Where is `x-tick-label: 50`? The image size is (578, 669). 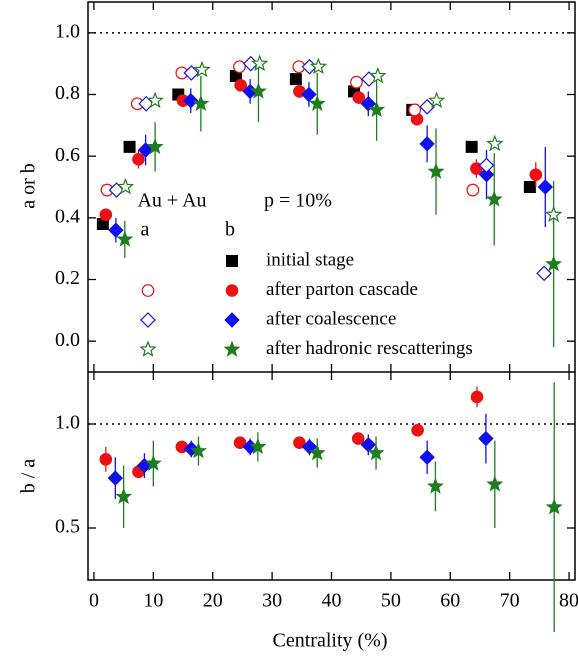
x-tick-label: 50 is located at coordinates (391, 601).